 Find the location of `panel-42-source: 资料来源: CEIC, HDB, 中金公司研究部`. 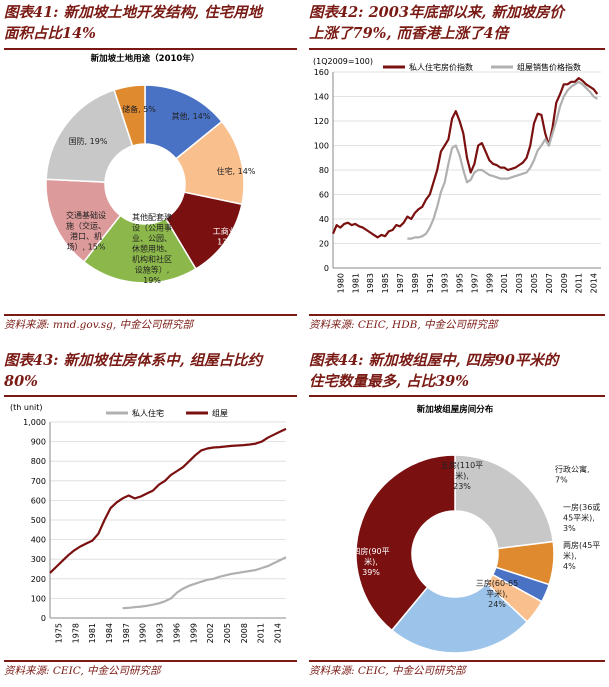

panel-42-source: 资料来源: CEIC, HDB, 中金公司研究部 is located at coordinates (403, 325).